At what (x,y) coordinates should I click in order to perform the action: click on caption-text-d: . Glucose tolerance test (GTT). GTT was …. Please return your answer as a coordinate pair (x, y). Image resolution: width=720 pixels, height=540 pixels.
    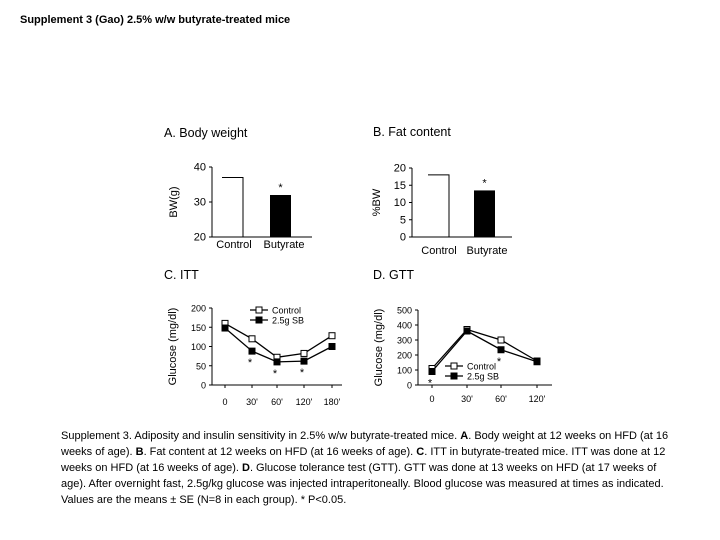
    Looking at the image, I should click on (362, 484).